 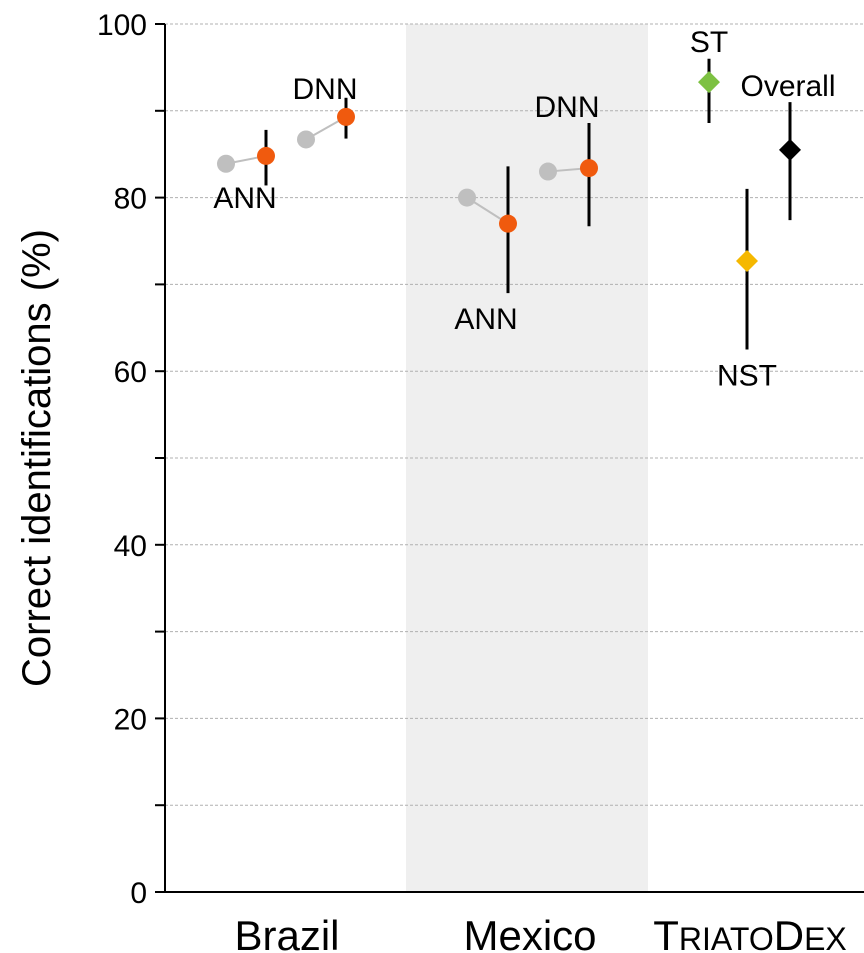 I want to click on diamond-st, so click(x=709, y=82).